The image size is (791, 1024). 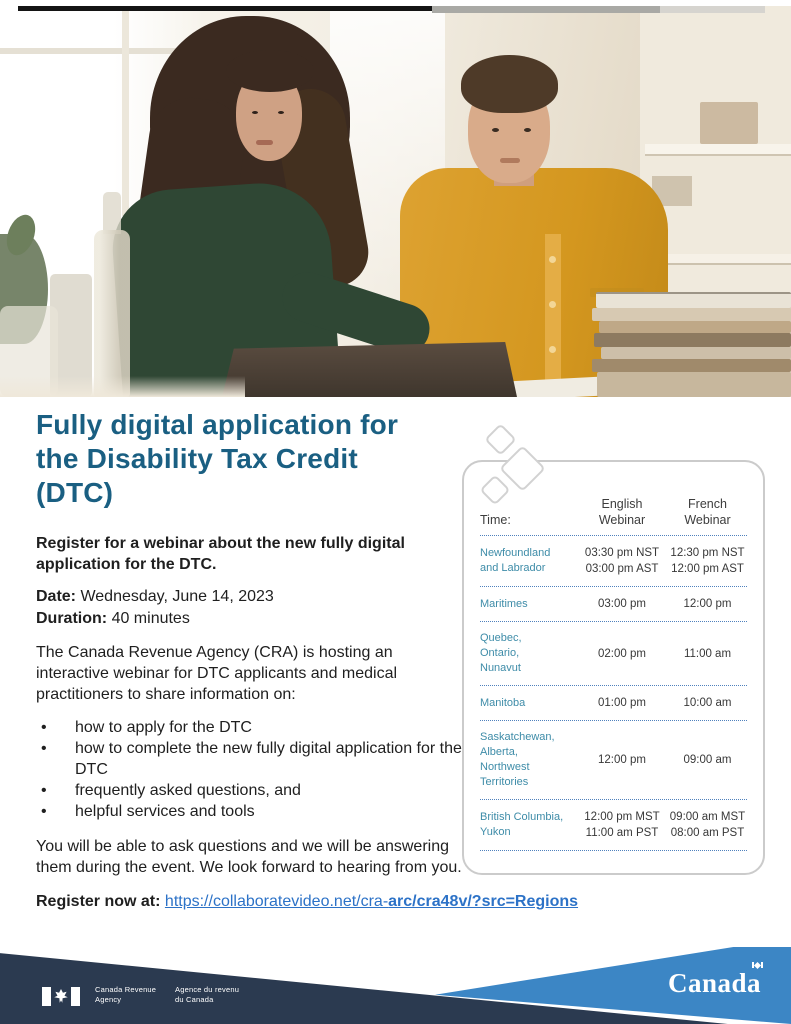 What do you see at coordinates (254, 811) in the screenshot?
I see `bullet-item: helpful services and tools` at bounding box center [254, 811].